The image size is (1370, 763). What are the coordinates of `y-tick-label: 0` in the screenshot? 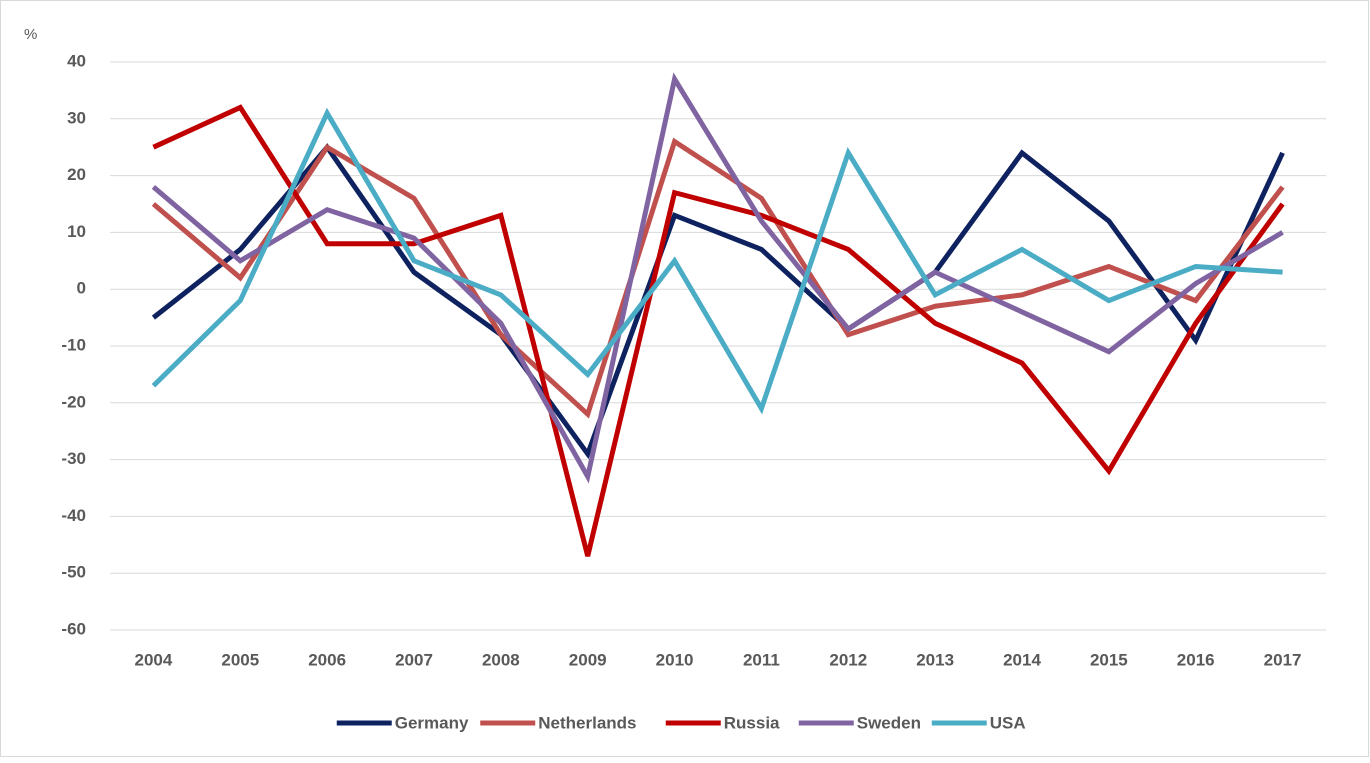 It's located at (81, 288).